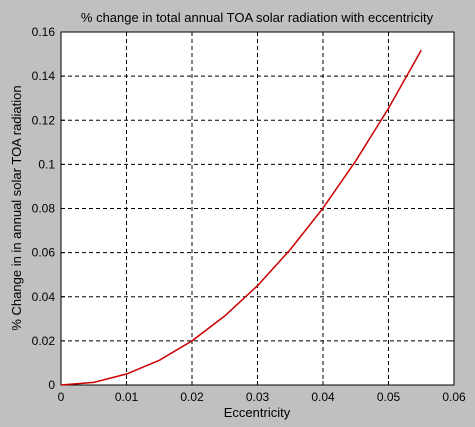  I want to click on x-tick-label: 0.05, so click(389, 397).